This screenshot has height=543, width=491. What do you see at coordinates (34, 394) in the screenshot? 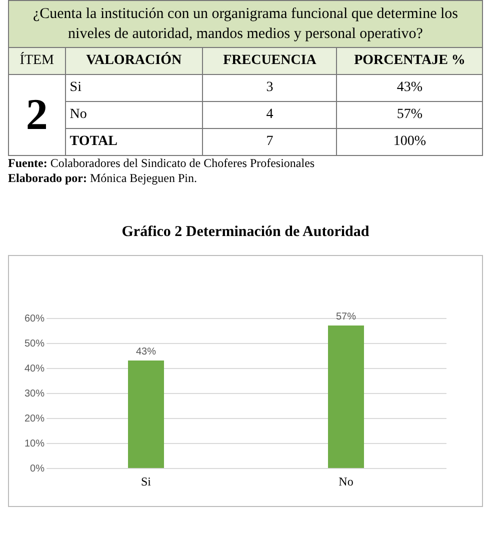
I see `y-tick-label: 30%` at bounding box center [34, 394].